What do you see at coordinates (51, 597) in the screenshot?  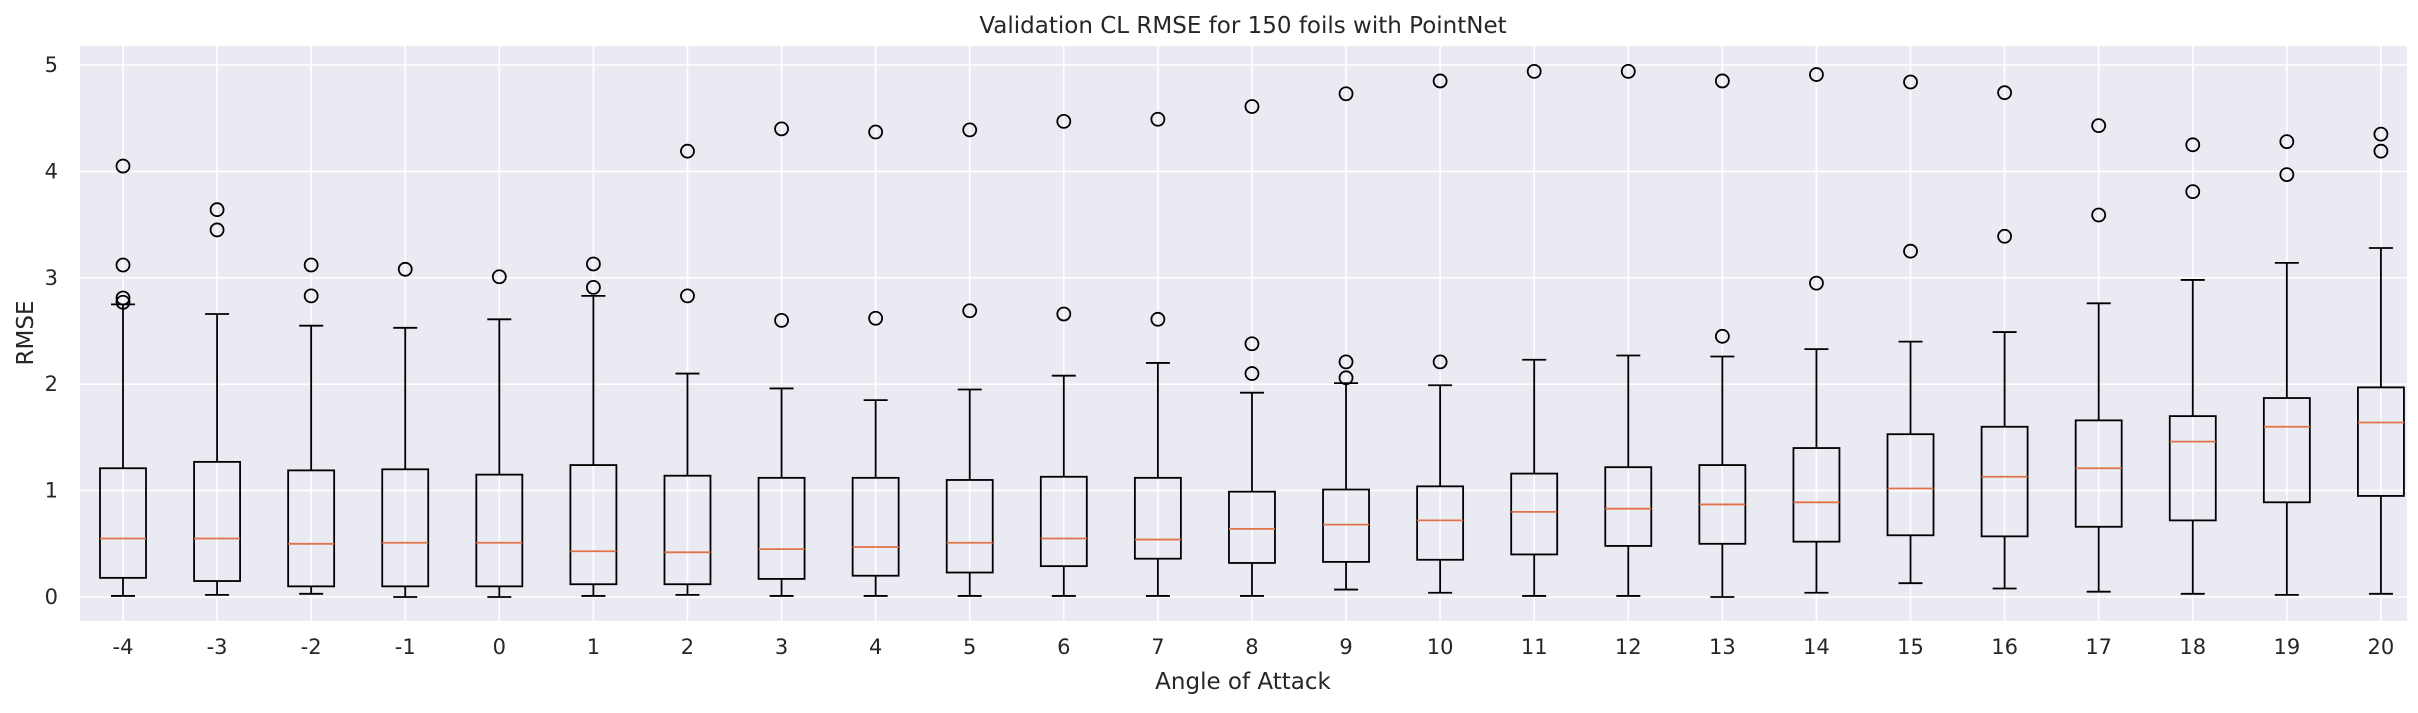 I see `y-tick-label: 0` at bounding box center [51, 597].